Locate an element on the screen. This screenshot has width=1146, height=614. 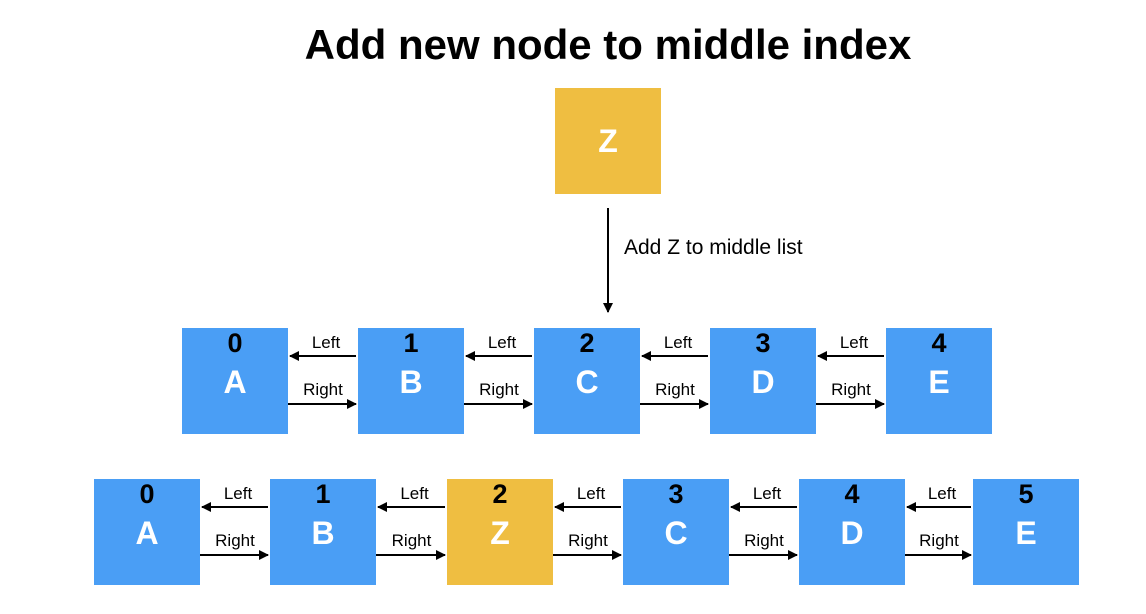
node-index: 5 is located at coordinates (1026, 494).